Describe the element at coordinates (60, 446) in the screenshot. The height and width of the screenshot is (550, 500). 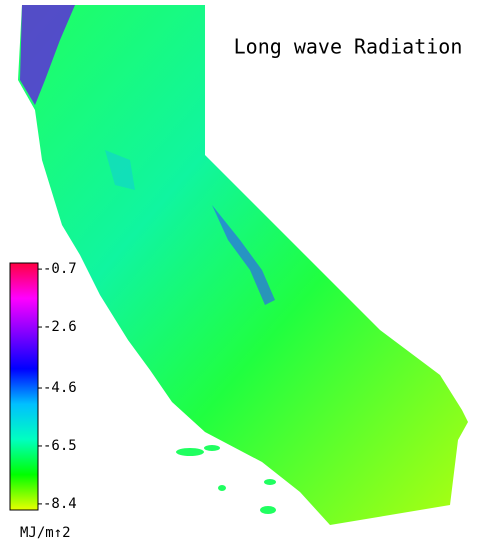
I see `tick-label: -6.5` at that location.